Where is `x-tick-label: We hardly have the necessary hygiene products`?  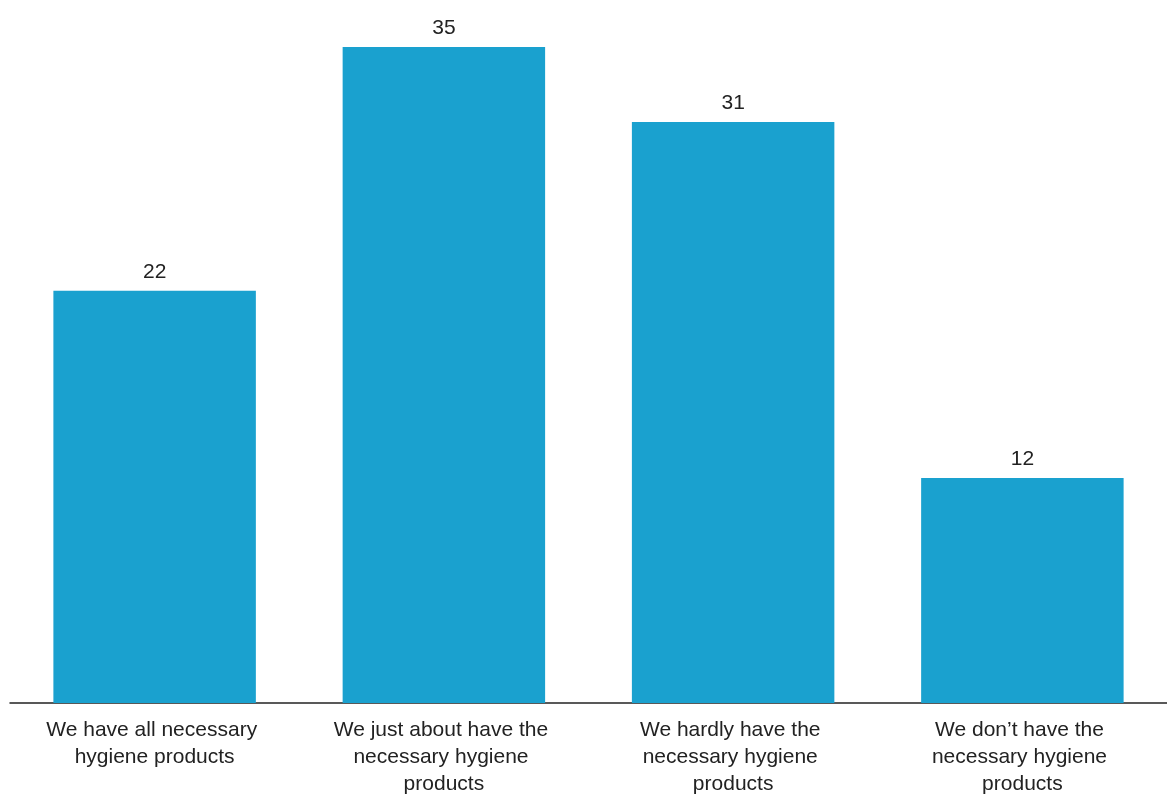
x-tick-label: We hardly have the necessary hygiene products is located at coordinates (733, 755).